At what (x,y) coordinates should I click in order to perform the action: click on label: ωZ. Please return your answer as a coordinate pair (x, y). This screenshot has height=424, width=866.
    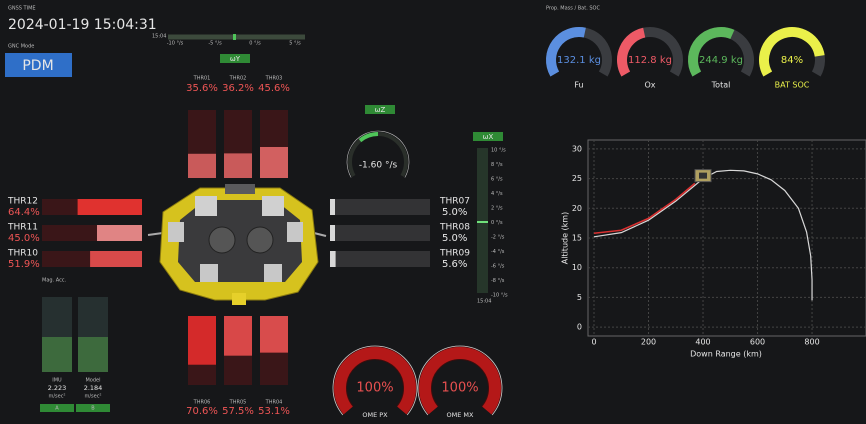
    Looking at the image, I should click on (380, 110).